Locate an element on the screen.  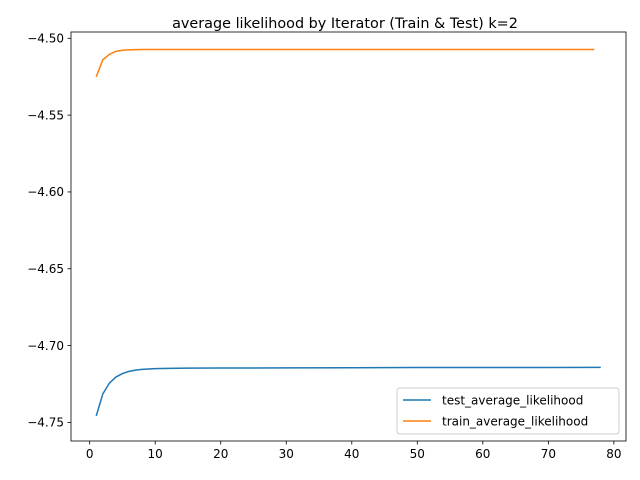
y-tick-label: −4.75 is located at coordinates (45, 423).